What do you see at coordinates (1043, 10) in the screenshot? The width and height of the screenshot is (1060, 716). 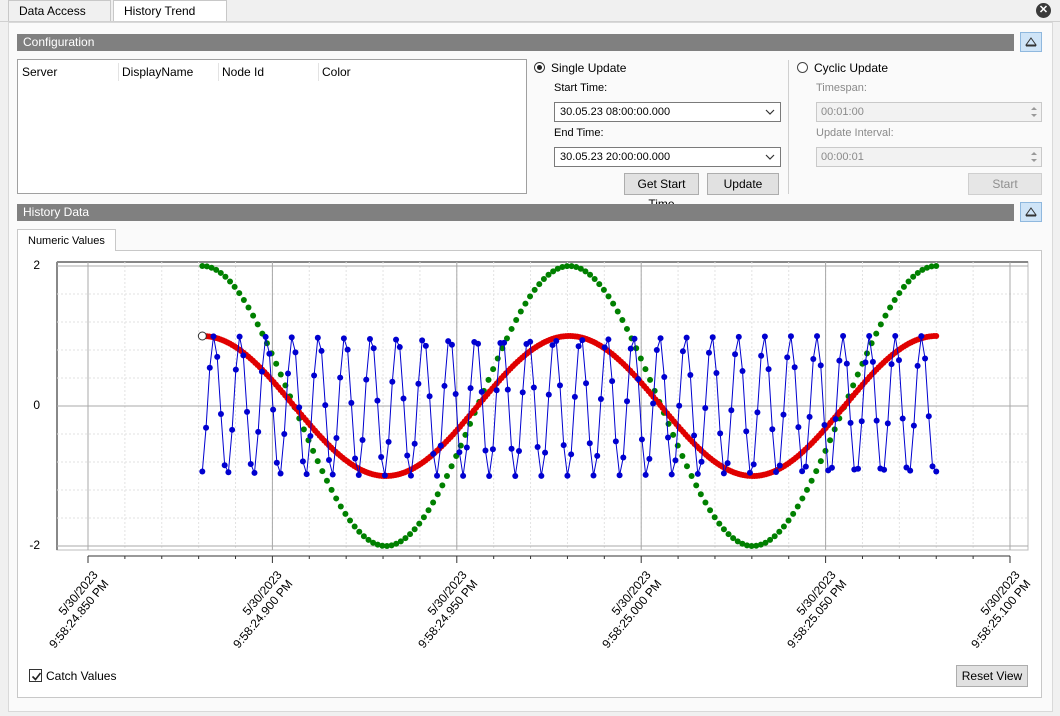 I see `close-icon: ✕` at bounding box center [1043, 10].